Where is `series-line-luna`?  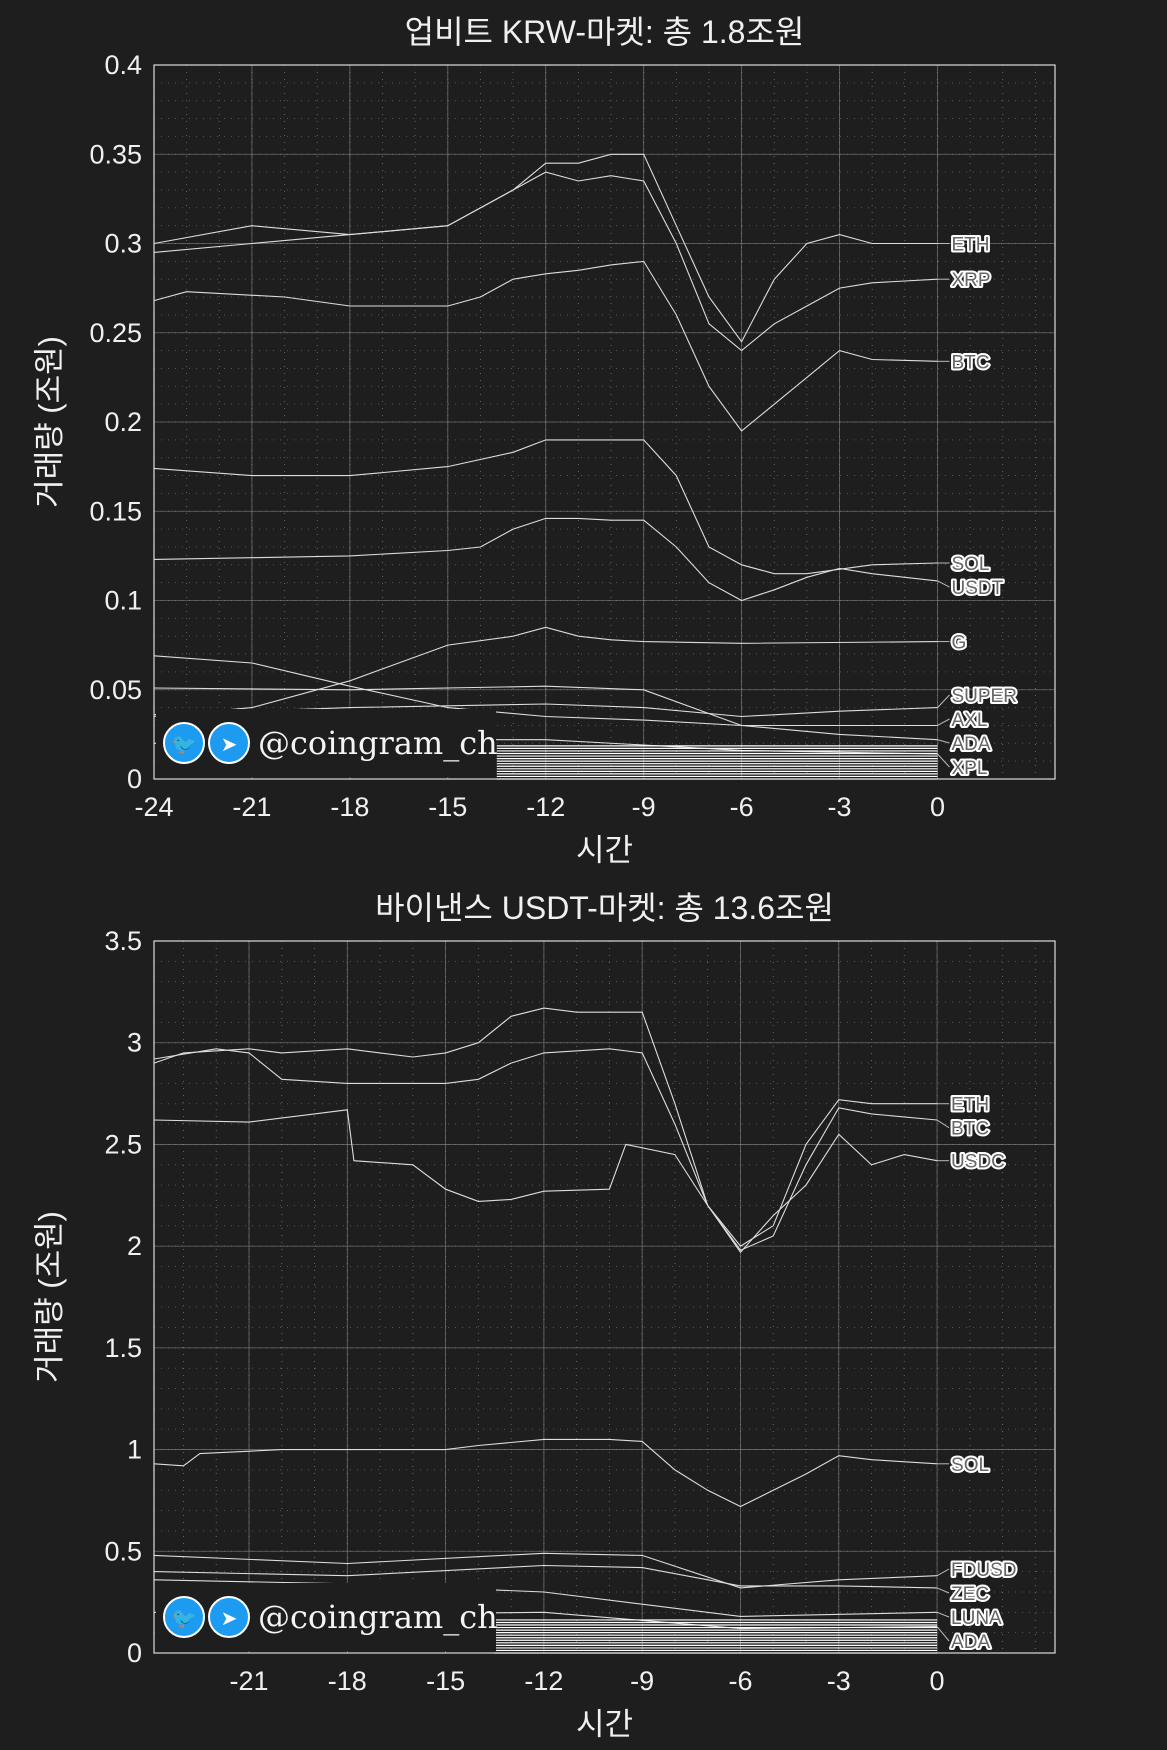
series-line-luna is located at coordinates (545, 1598).